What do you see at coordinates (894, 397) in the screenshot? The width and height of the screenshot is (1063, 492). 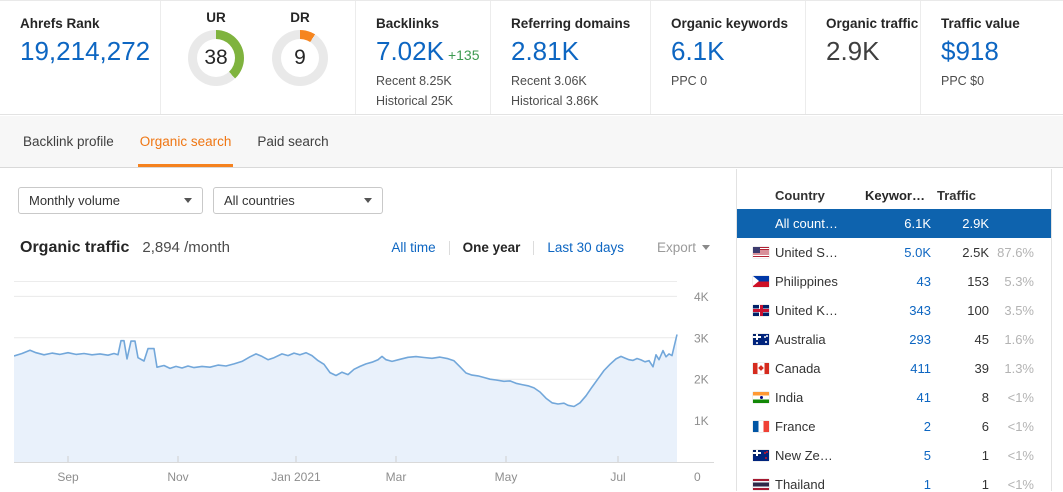 I see `table-row: India 41 8 <1%` at bounding box center [894, 397].